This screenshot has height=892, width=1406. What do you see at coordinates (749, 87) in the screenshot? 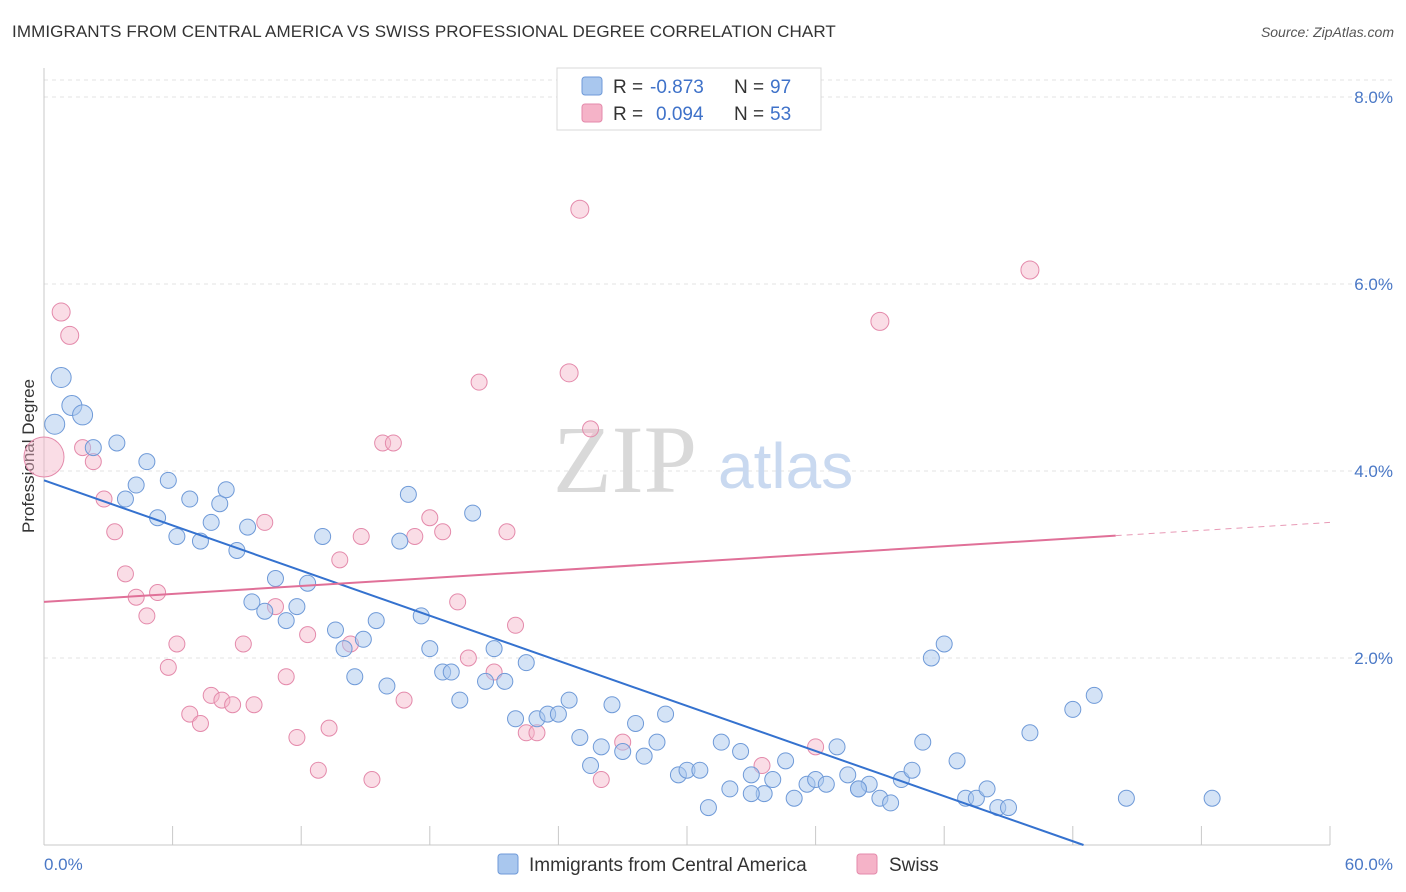
I see `legend-n-label-1: N =` at bounding box center [749, 87].